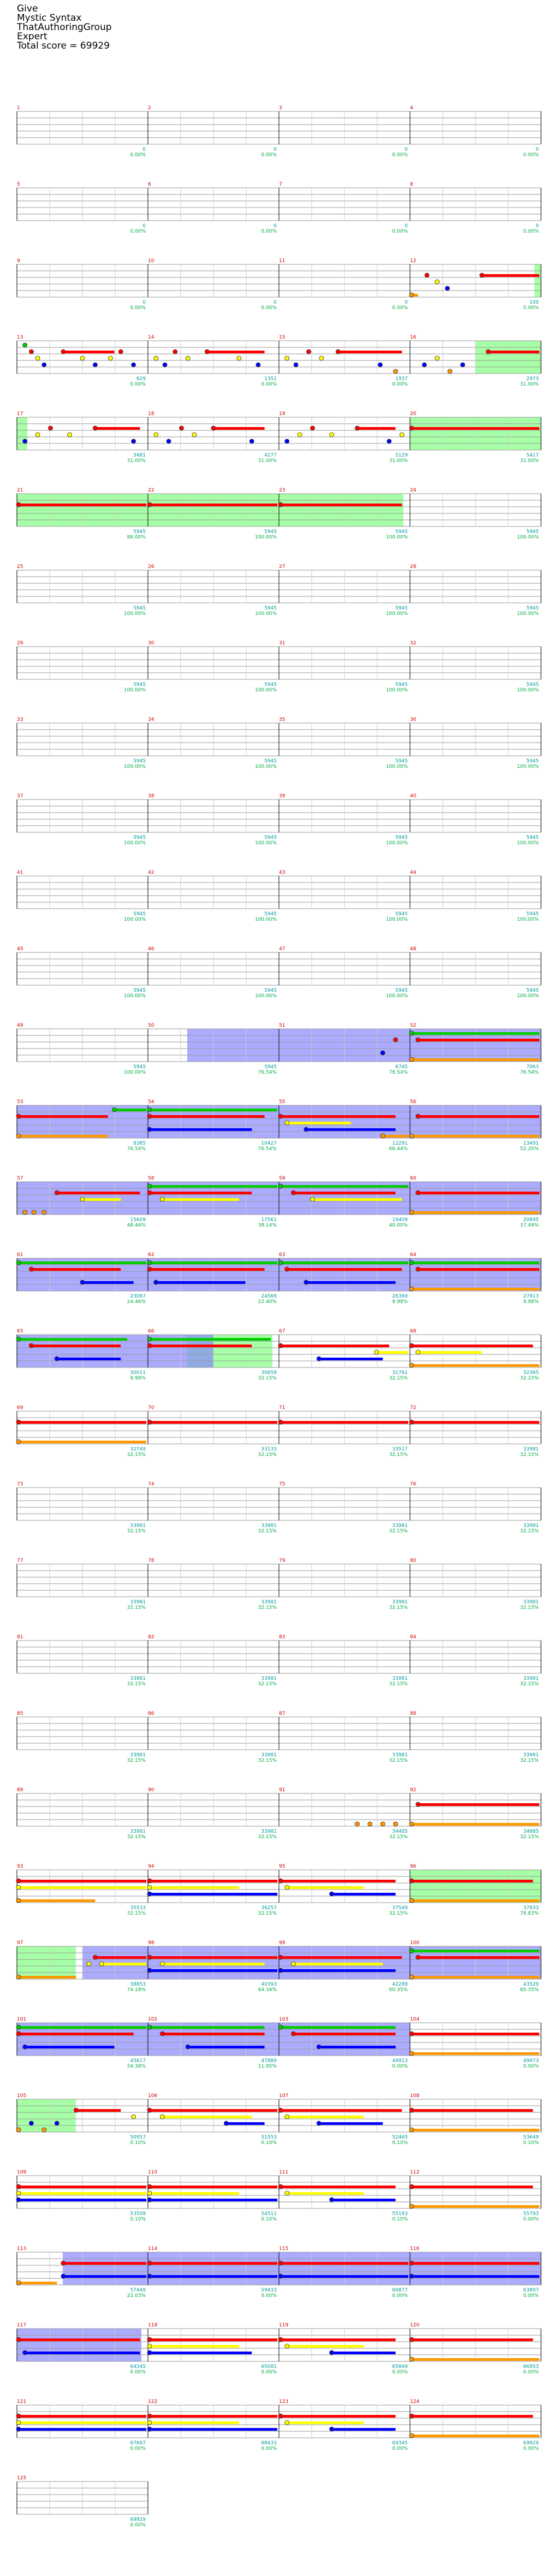 This screenshot has height=2576, width=559. What do you see at coordinates (414, 2325) in the screenshot?
I see `measure-number: 120` at bounding box center [414, 2325].